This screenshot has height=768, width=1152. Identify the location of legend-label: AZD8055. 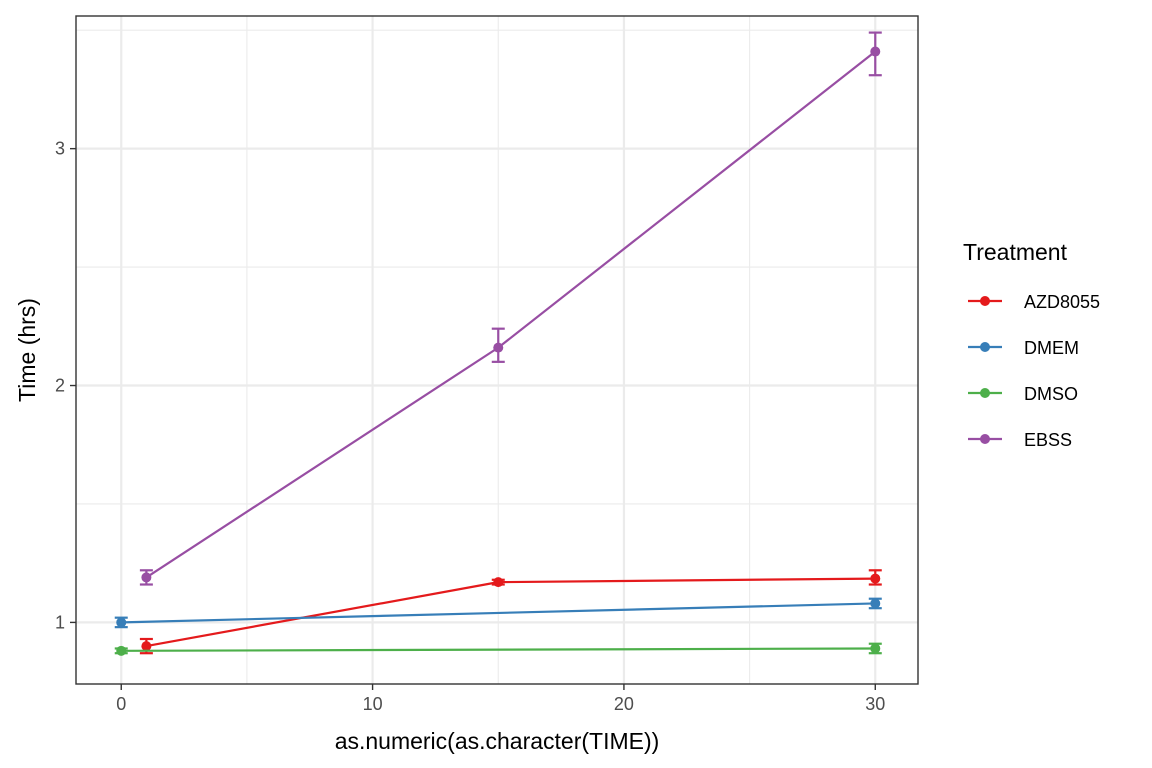
(1062, 302).